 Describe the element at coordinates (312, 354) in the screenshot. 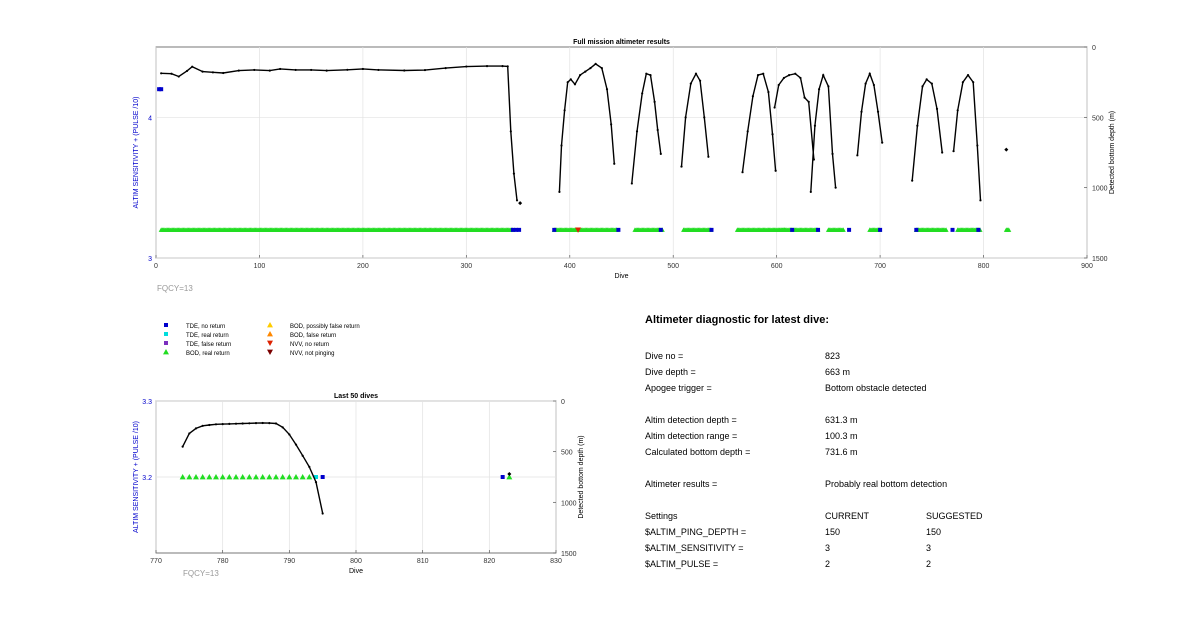

I see `legend-label-nvv_not_pinging: NVV, not pinging` at that location.